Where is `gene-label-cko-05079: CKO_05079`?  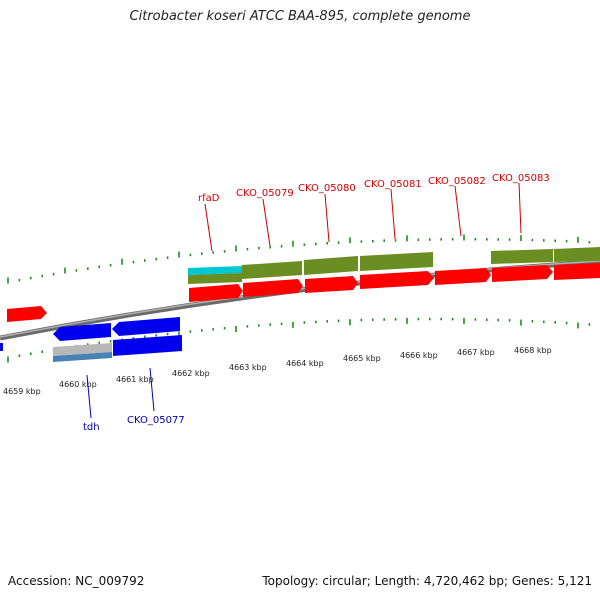
gene-label-cko-05079: CKO_05079 is located at coordinates (265, 193).